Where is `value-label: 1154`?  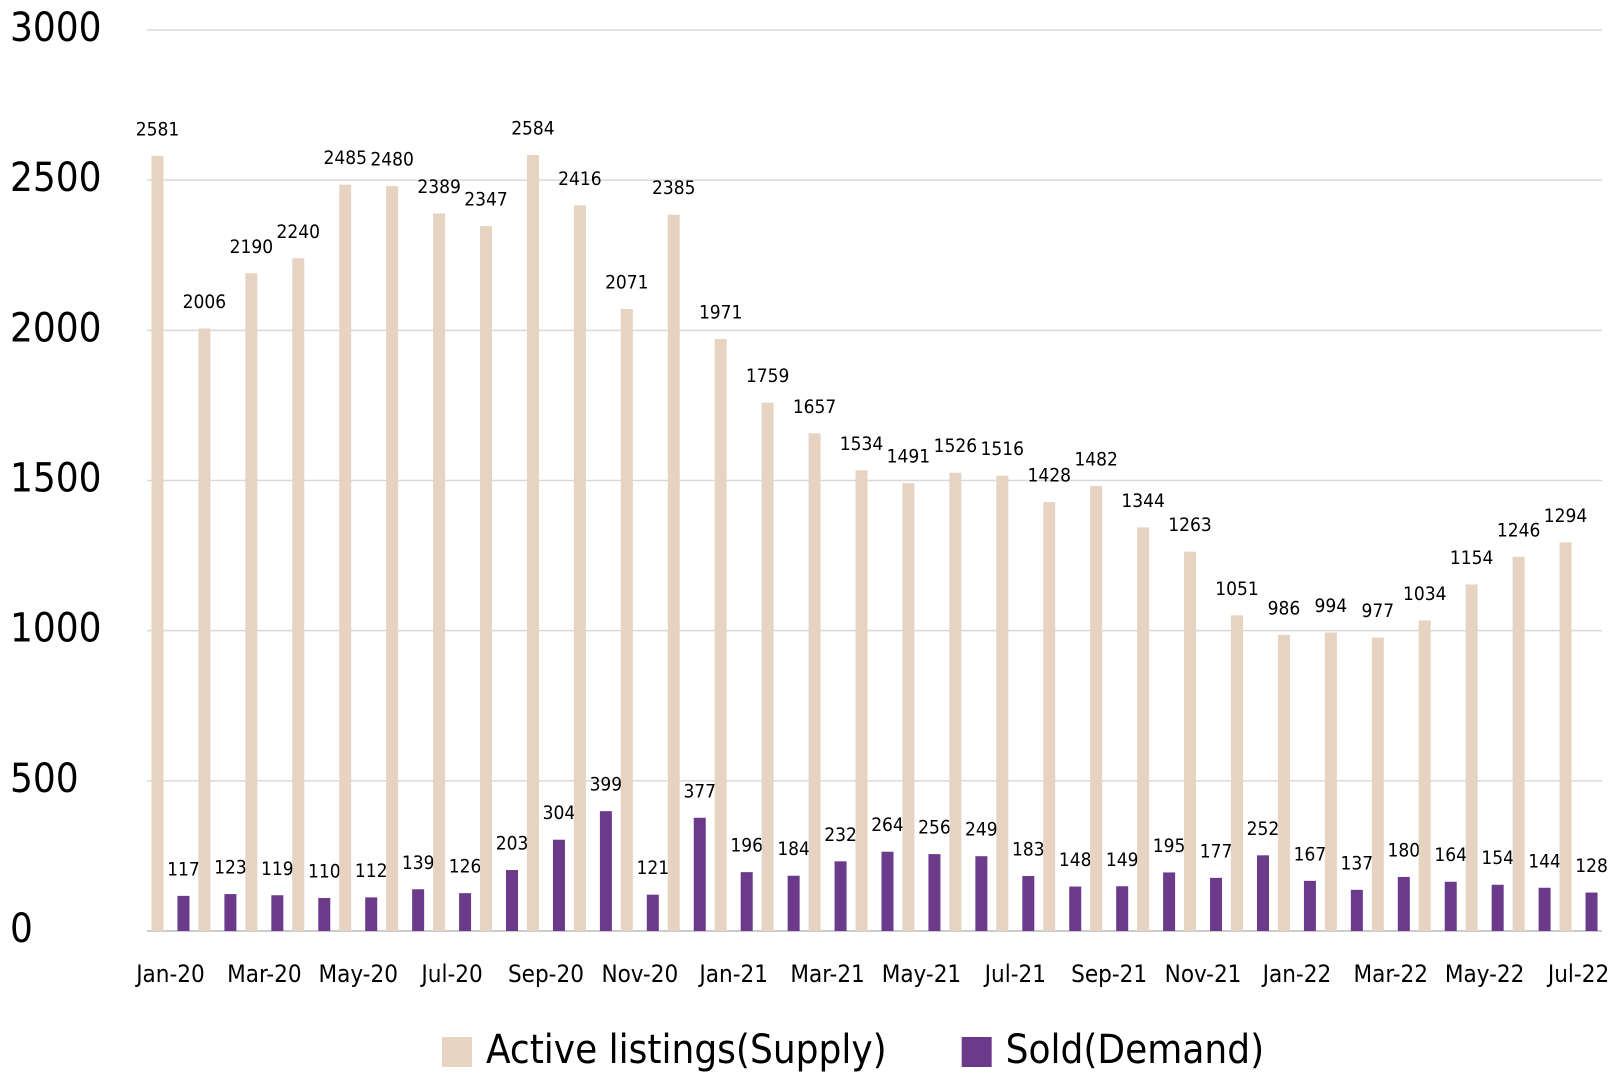
value-label: 1154 is located at coordinates (1472, 558).